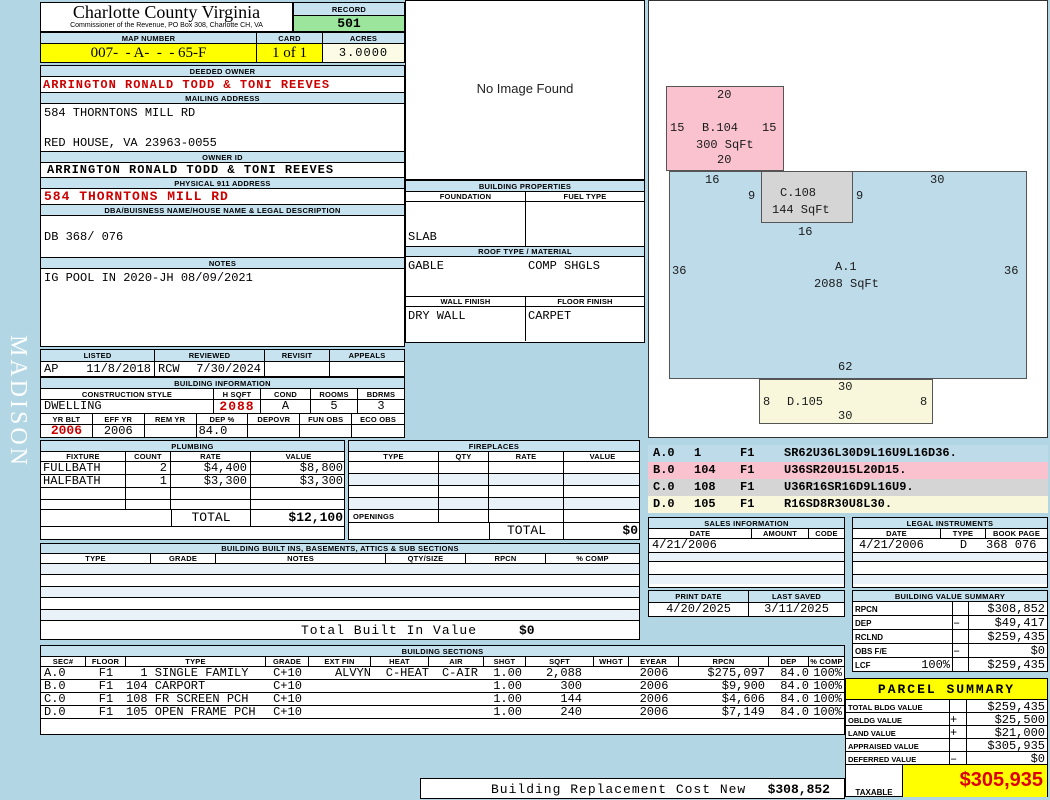  I want to click on value-summary-row: LCF 100% $259,435, so click(950, 665).